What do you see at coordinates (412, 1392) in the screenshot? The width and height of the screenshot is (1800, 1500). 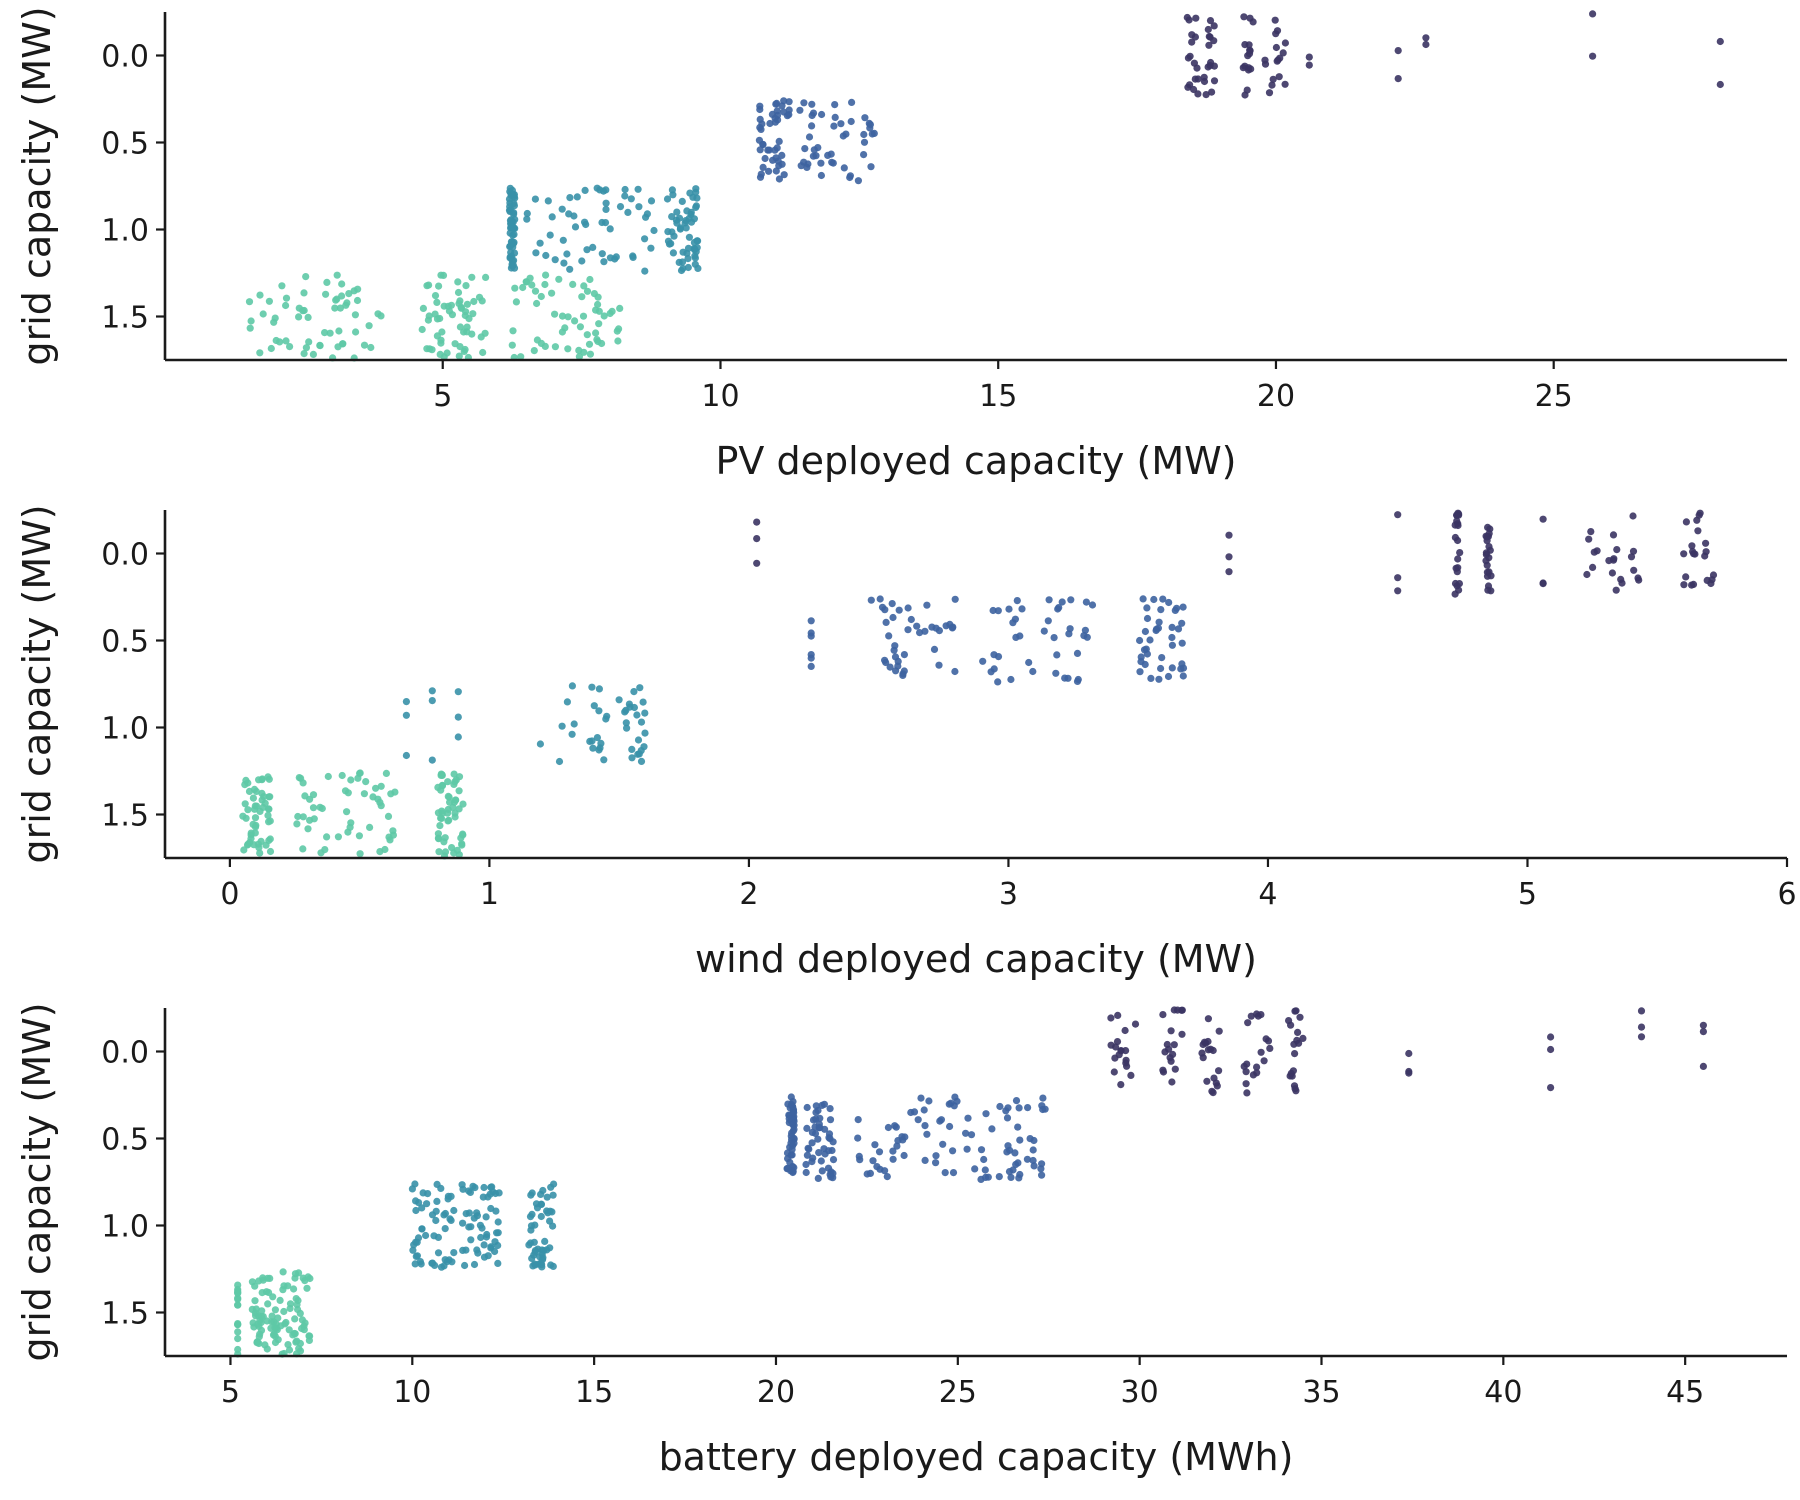 I see `x-tick-label: 10` at bounding box center [412, 1392].